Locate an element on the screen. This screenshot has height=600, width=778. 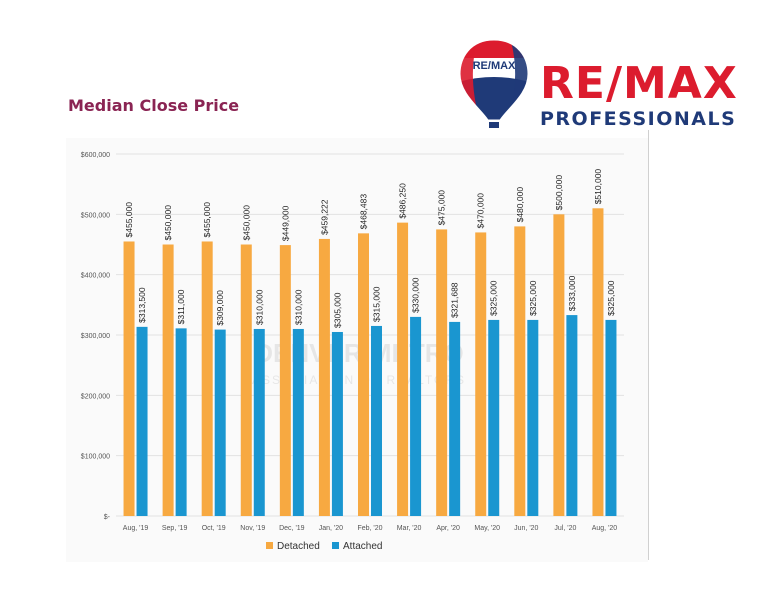
y-tick-label: $400,000 is located at coordinates (95, 276).